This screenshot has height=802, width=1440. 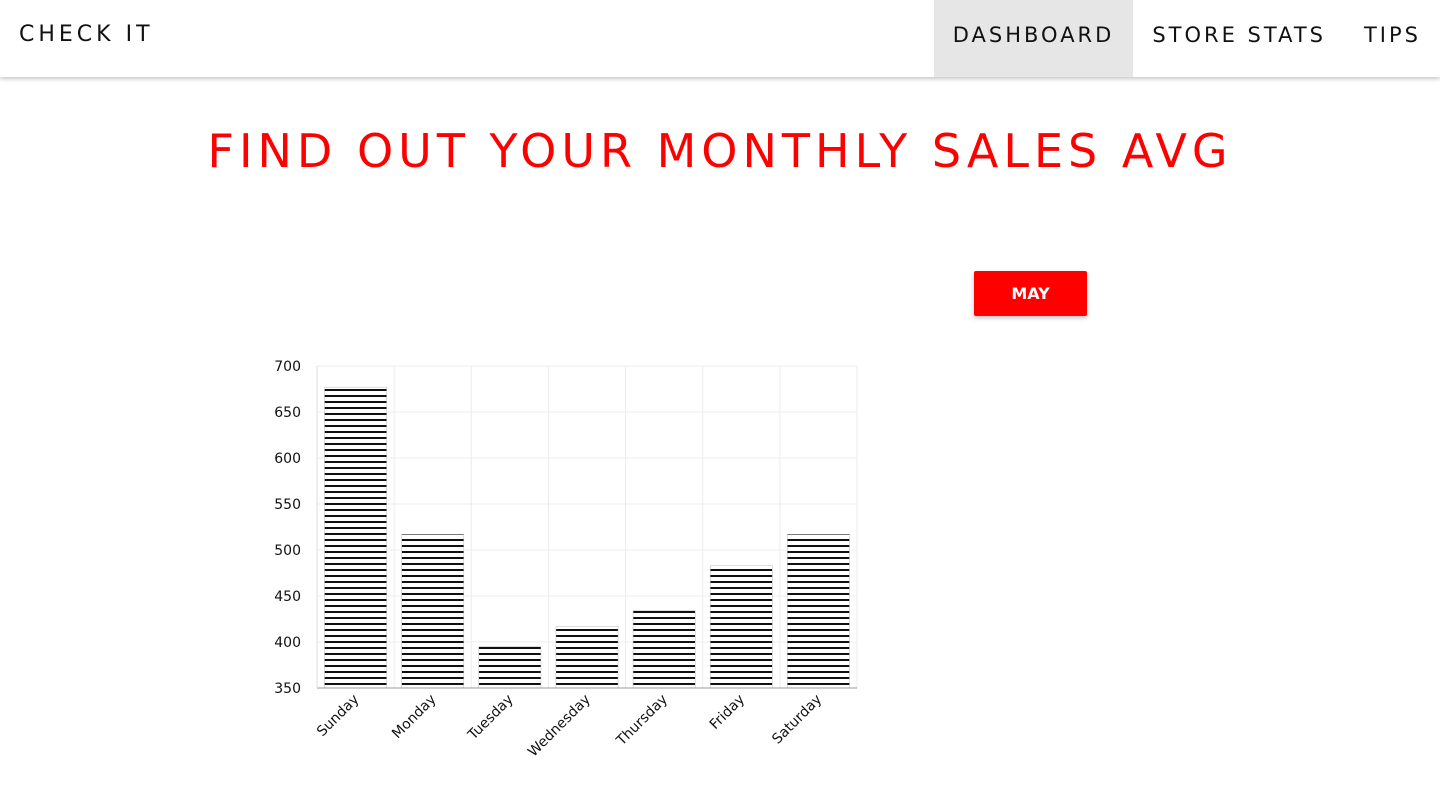 What do you see at coordinates (797, 720) in the screenshot?
I see `x-tick-label: Saturday` at bounding box center [797, 720].